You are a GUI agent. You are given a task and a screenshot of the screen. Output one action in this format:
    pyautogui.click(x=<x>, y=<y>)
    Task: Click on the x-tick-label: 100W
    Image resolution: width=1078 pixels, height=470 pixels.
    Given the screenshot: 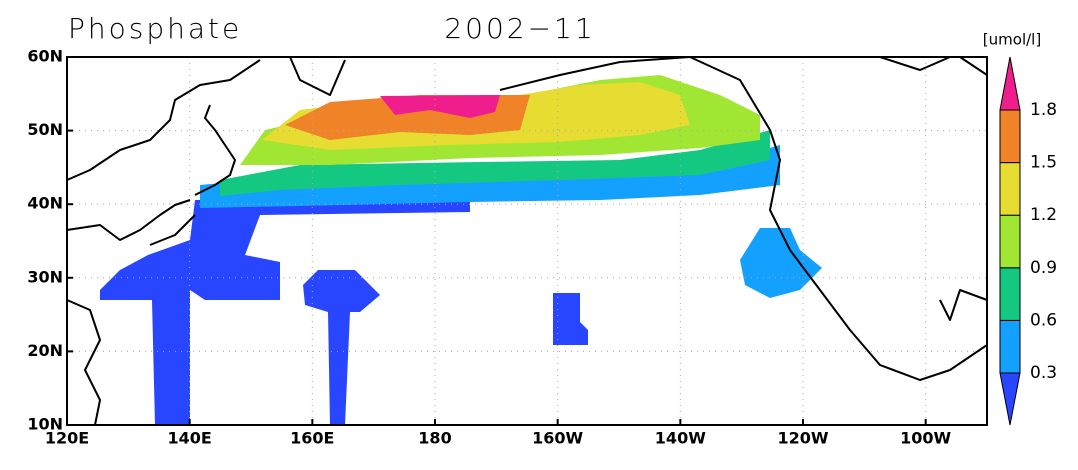 What is the action you would take?
    pyautogui.click(x=925, y=438)
    